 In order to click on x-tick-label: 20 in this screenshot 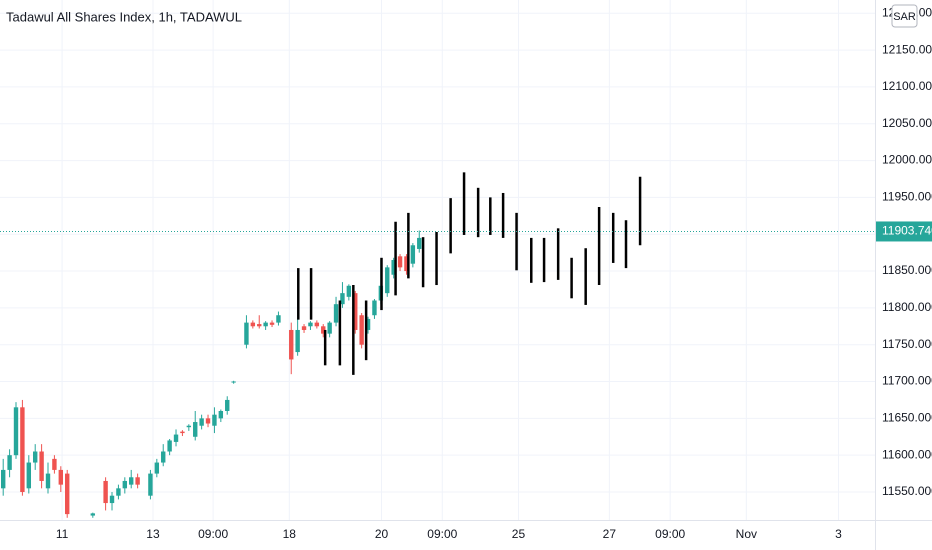, I will do `click(382, 534)`.